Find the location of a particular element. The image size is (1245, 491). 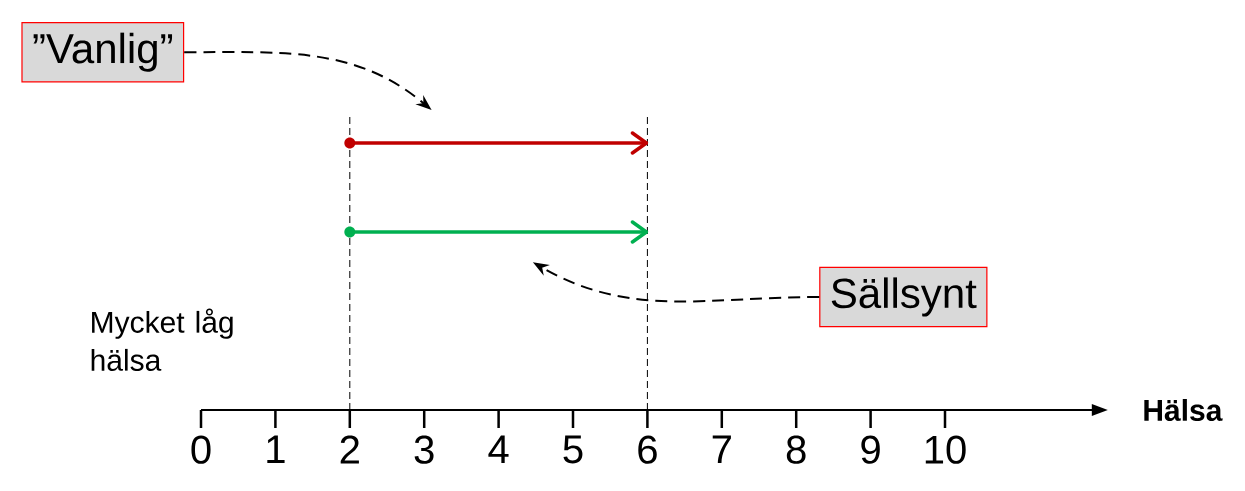

text: Sällsynt is located at coordinates (904, 297).